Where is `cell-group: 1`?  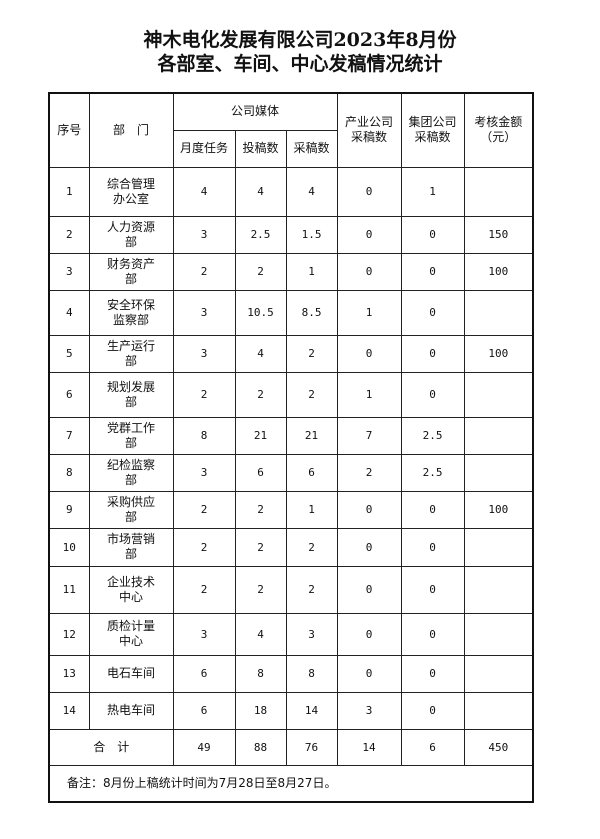 cell-group: 1 is located at coordinates (432, 191).